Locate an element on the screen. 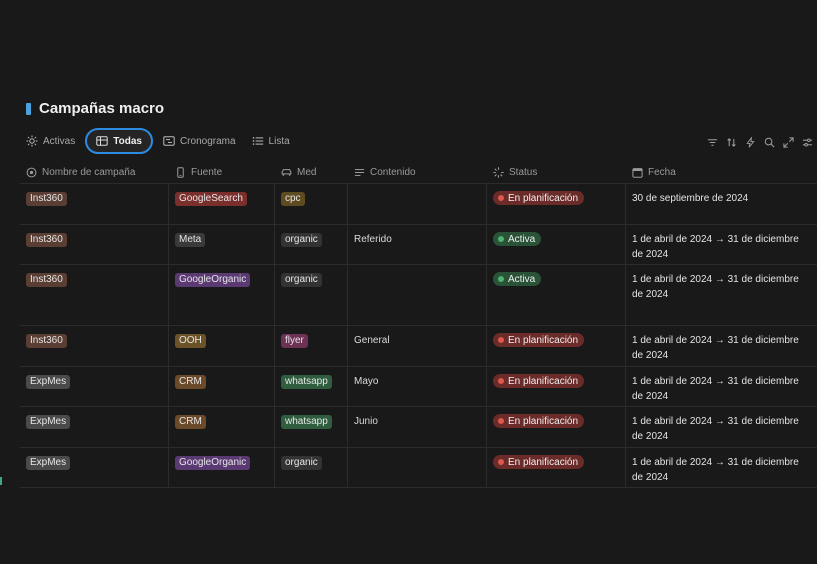  cell-contenido: General is located at coordinates (417, 346).